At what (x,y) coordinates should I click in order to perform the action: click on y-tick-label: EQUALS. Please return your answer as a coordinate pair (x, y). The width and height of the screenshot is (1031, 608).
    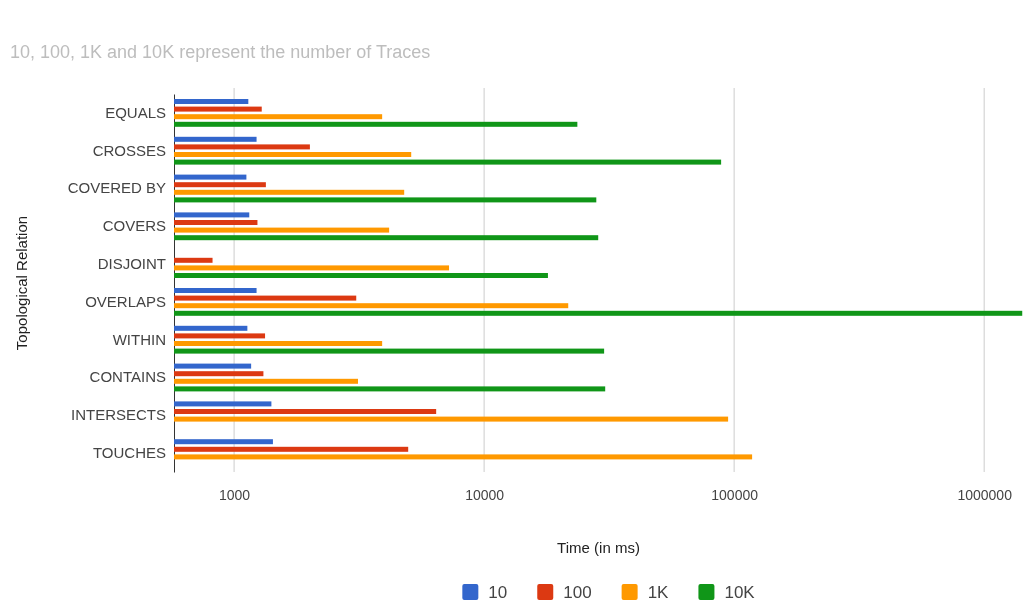
    Looking at the image, I should click on (135, 112).